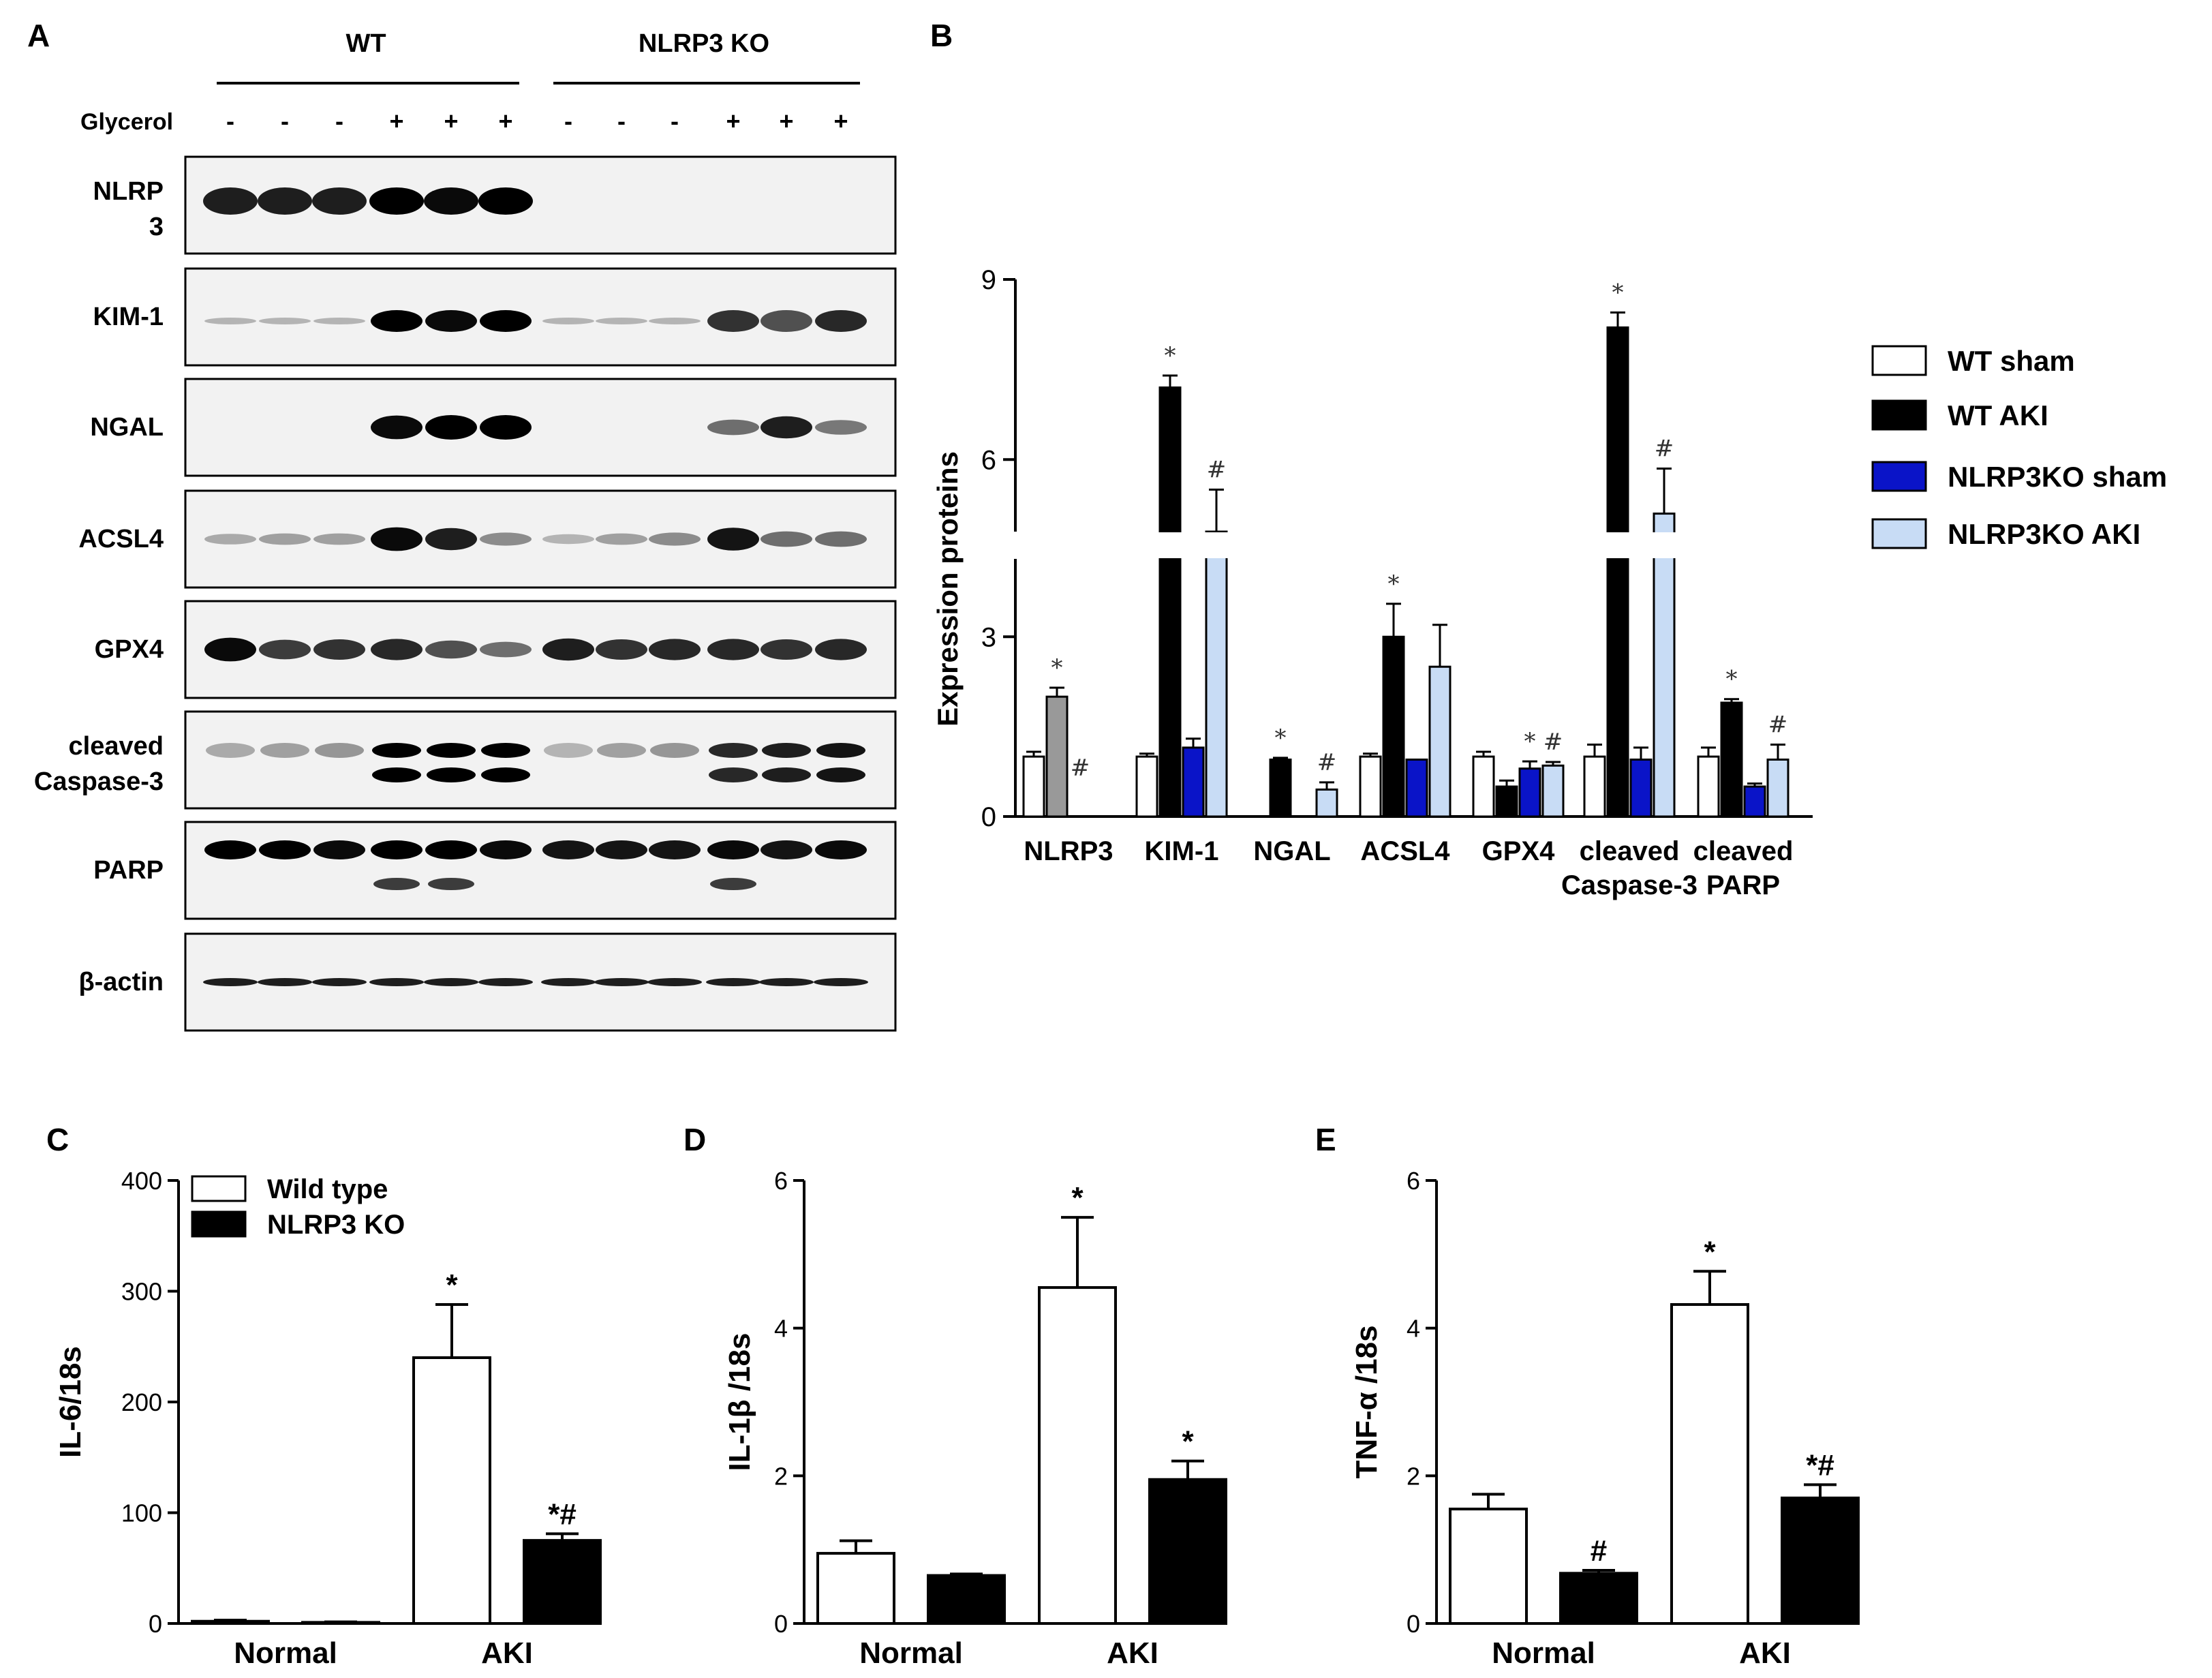  I want to click on chart-c-annotation: *#, so click(562, 1514).